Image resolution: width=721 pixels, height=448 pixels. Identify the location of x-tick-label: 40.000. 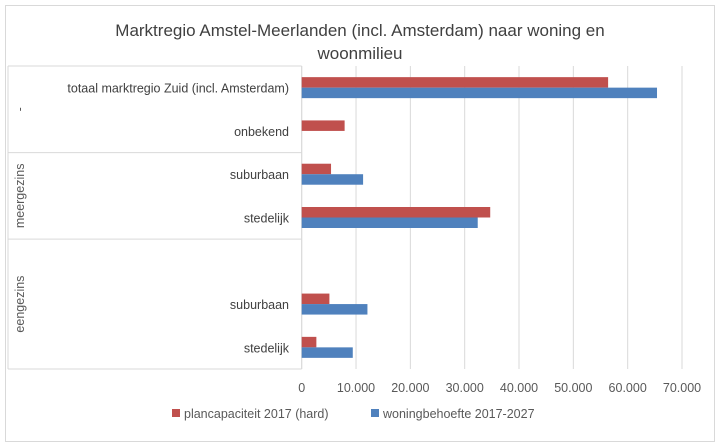
(519, 388).